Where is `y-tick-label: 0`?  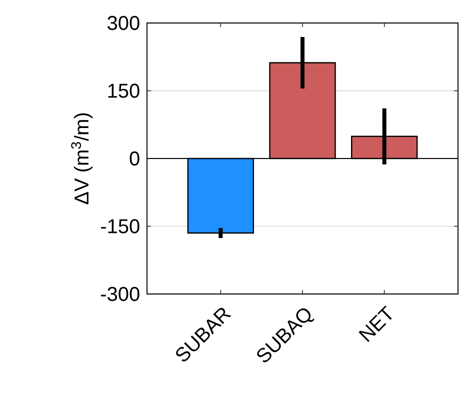 y-tick-label: 0 is located at coordinates (135, 158).